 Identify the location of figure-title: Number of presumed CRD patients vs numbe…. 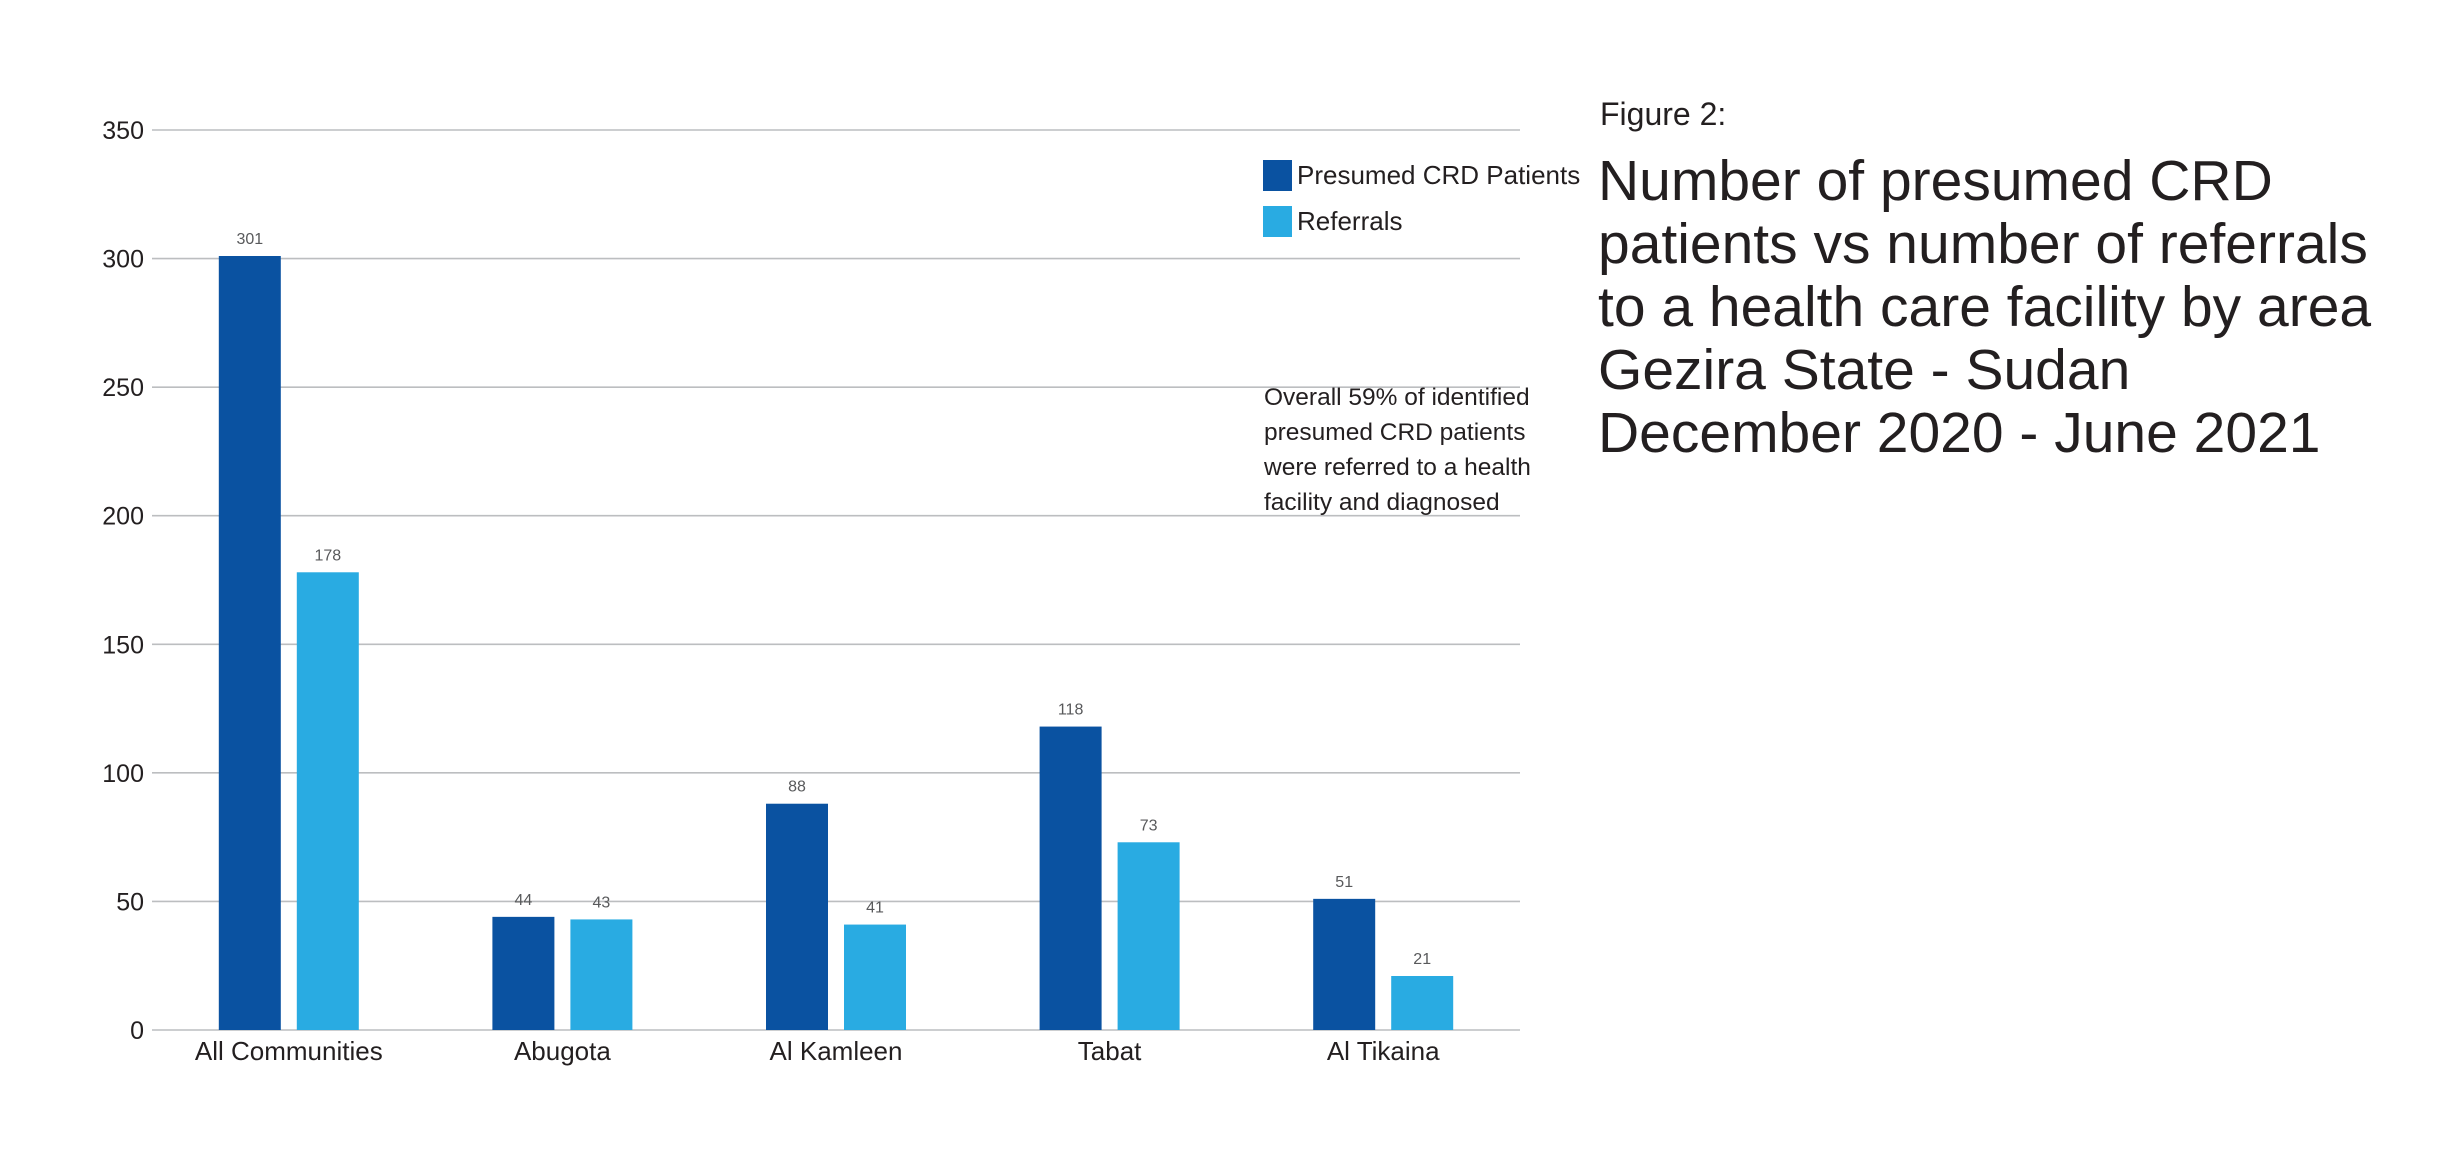
(1985, 307).